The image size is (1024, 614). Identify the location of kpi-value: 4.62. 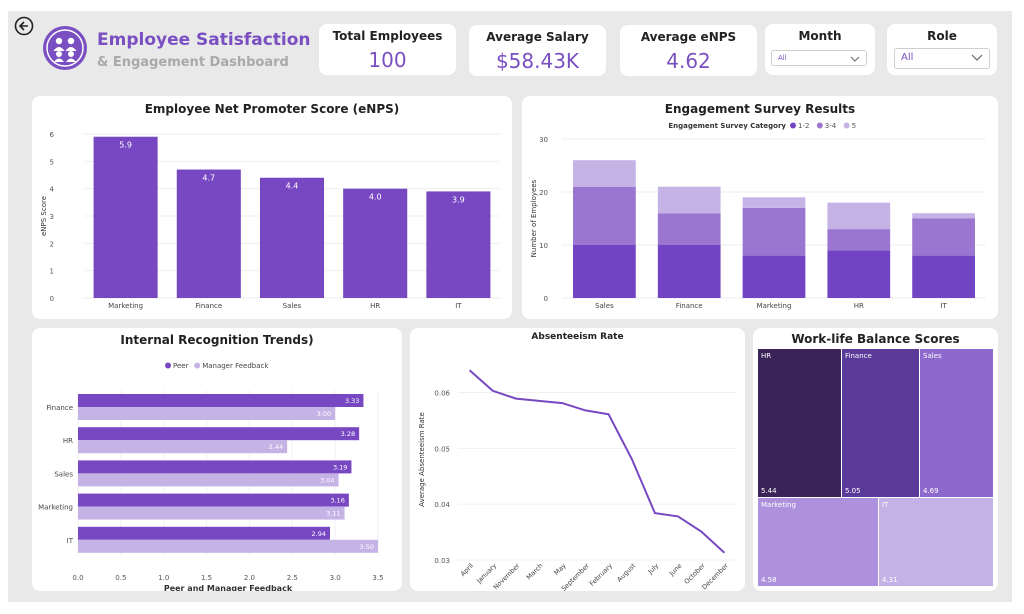
(688, 61).